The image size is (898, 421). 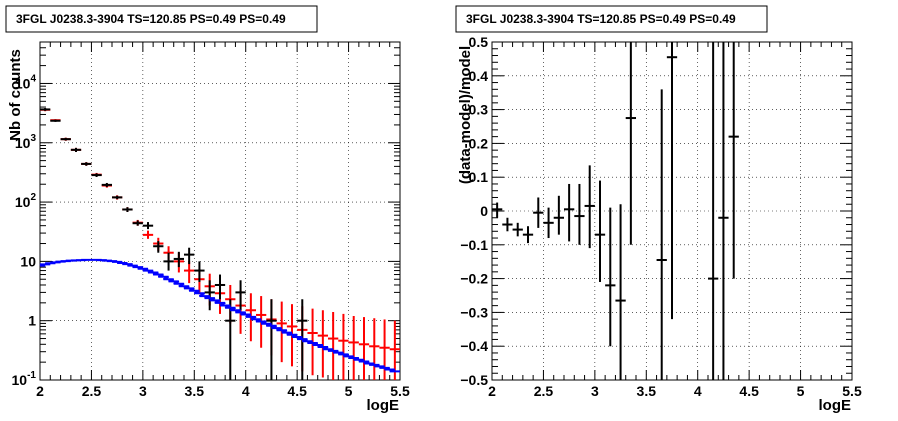 What do you see at coordinates (479, 76) in the screenshot?
I see `y-tick-label: 0.4` at bounding box center [479, 76].